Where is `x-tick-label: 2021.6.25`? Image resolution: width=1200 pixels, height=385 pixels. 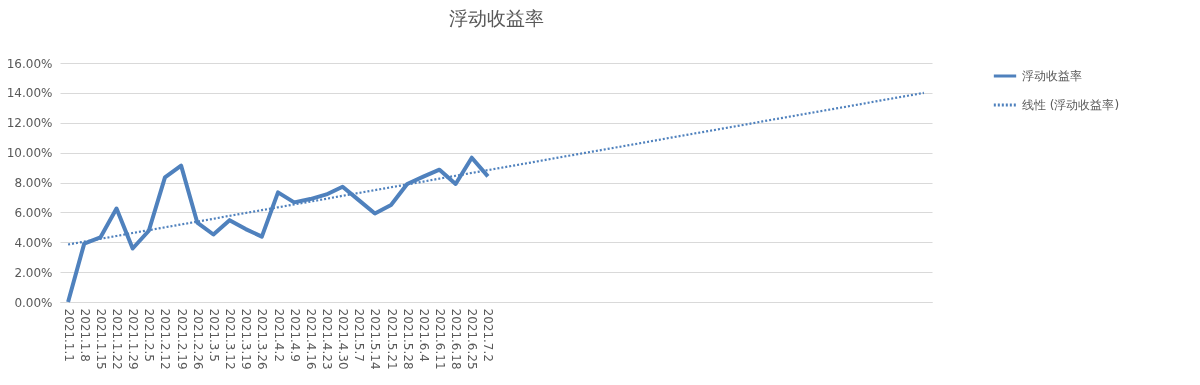 x-tick-label: 2021.6.25 is located at coordinates (472, 339).